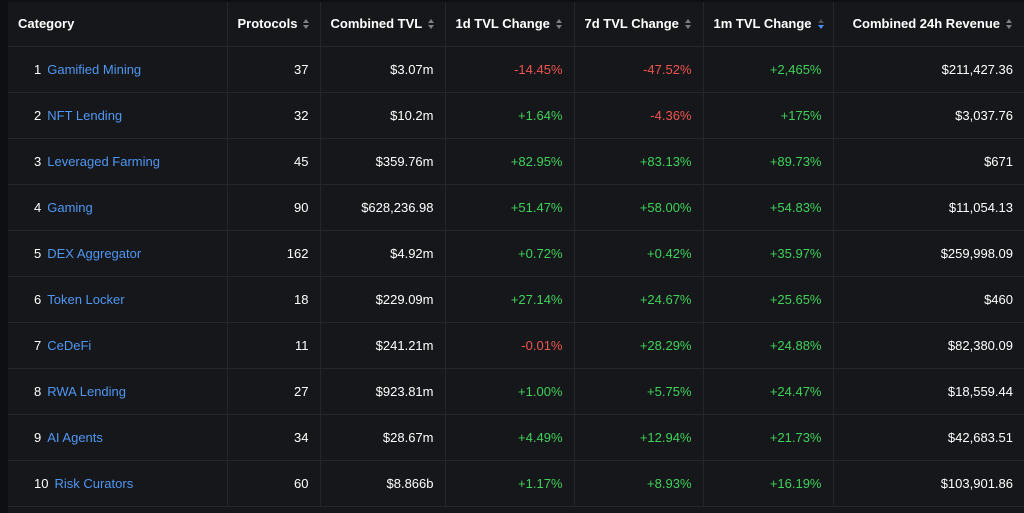  Describe the element at coordinates (510, 69) in the screenshot. I see `tvl-1d-change-cell: -14.45%` at that location.